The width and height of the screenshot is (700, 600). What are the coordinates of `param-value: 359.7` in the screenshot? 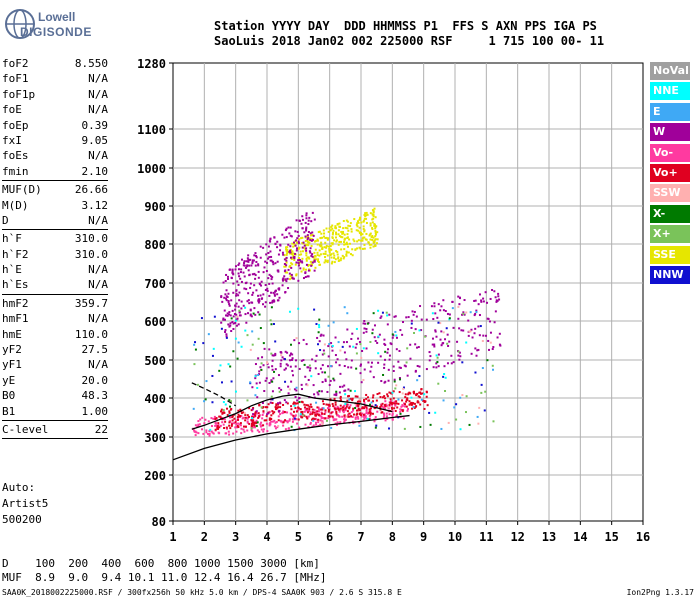 It's located at (91, 303).